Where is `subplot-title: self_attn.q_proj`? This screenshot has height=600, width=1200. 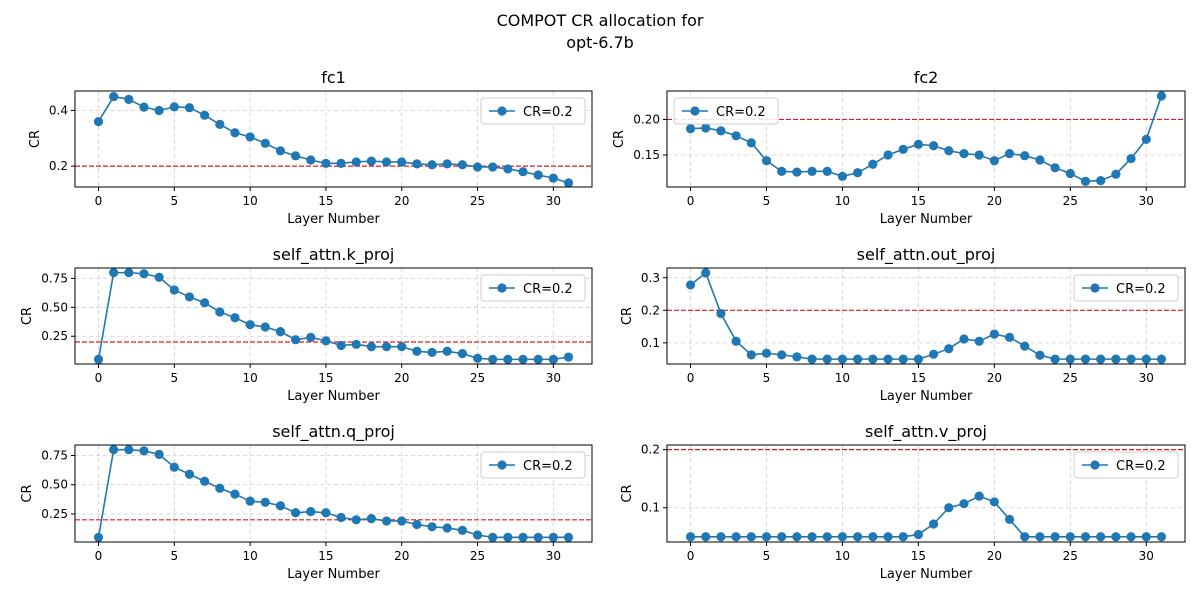
subplot-title: self_attn.q_proj is located at coordinates (333, 432).